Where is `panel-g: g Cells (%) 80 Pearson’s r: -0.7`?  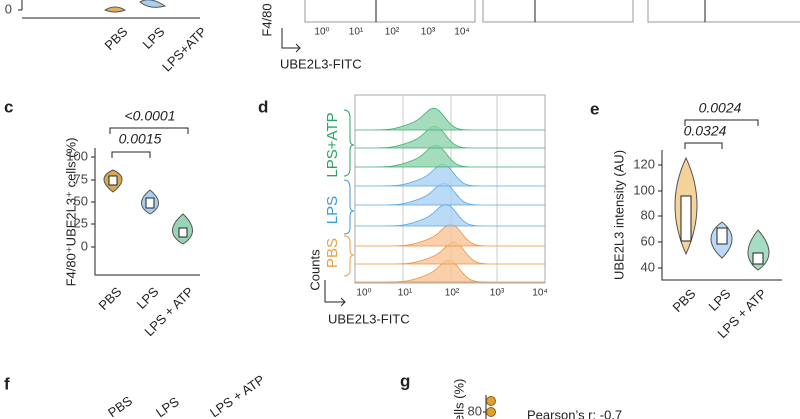
panel-g: g Cells (%) 80 Pearson’s r: -0.7 is located at coordinates (511, 395).